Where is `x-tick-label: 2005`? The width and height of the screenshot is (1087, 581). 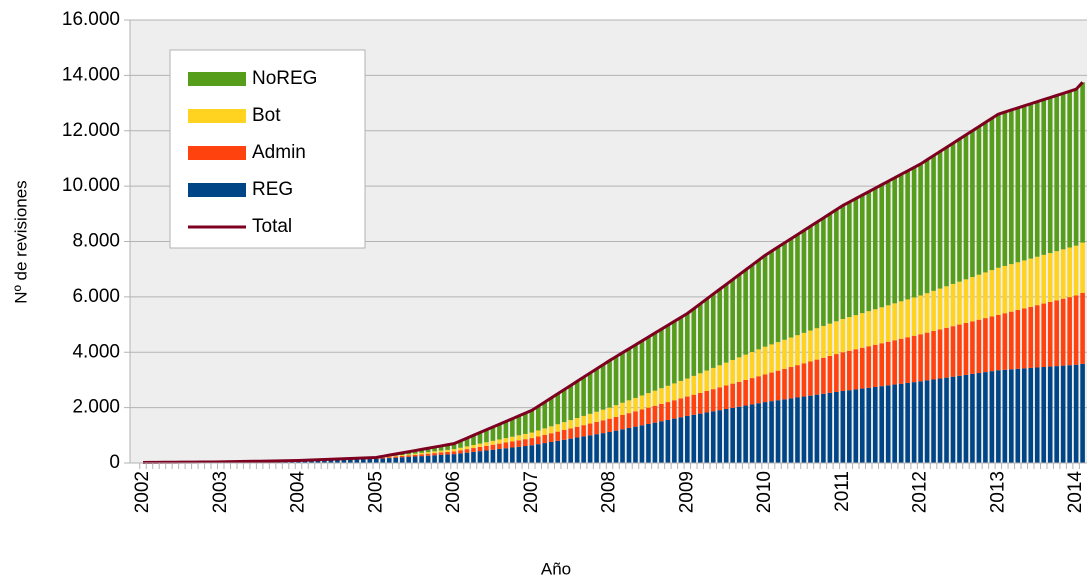
x-tick-label: 2005 is located at coordinates (375, 492).